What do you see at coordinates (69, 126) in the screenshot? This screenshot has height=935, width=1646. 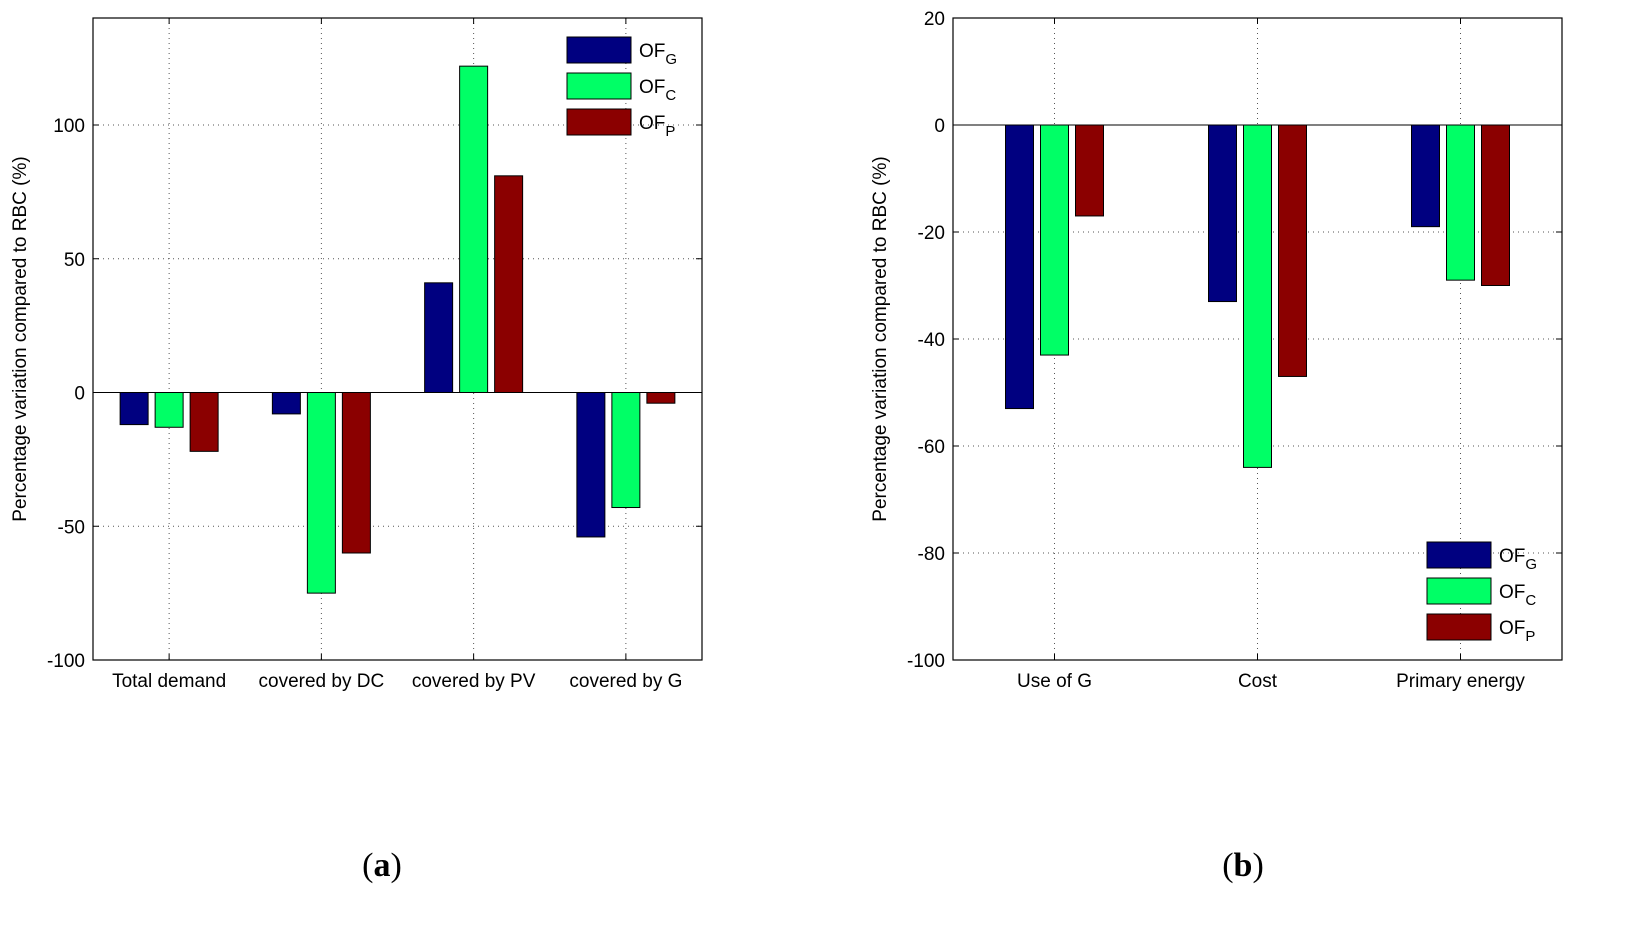 I see `y-tick-label: 100` at bounding box center [69, 126].